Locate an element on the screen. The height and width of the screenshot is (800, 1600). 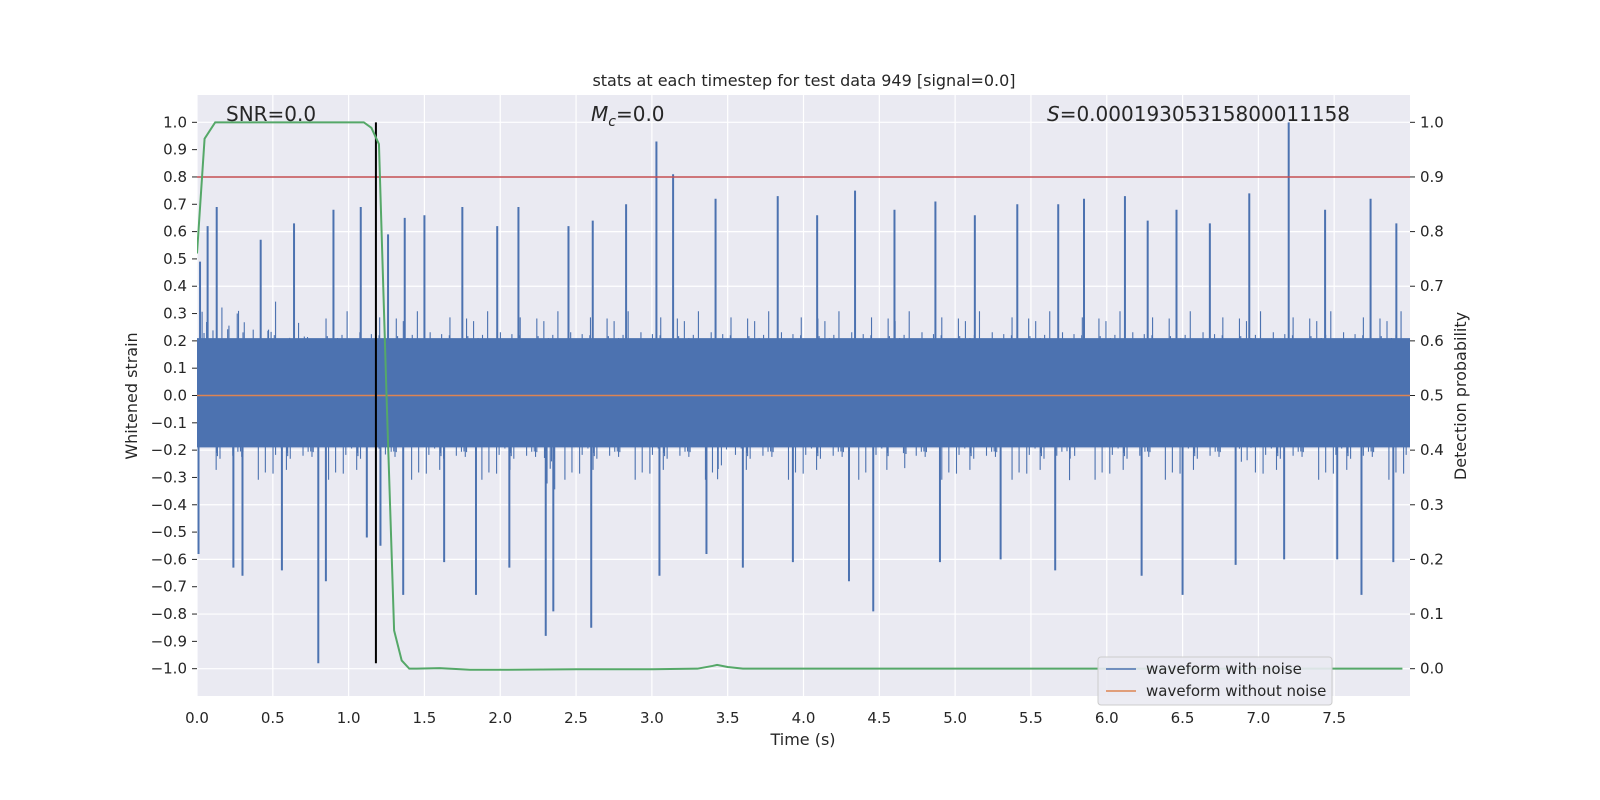
x-tick-label-0: 0.0 is located at coordinates (197, 718).